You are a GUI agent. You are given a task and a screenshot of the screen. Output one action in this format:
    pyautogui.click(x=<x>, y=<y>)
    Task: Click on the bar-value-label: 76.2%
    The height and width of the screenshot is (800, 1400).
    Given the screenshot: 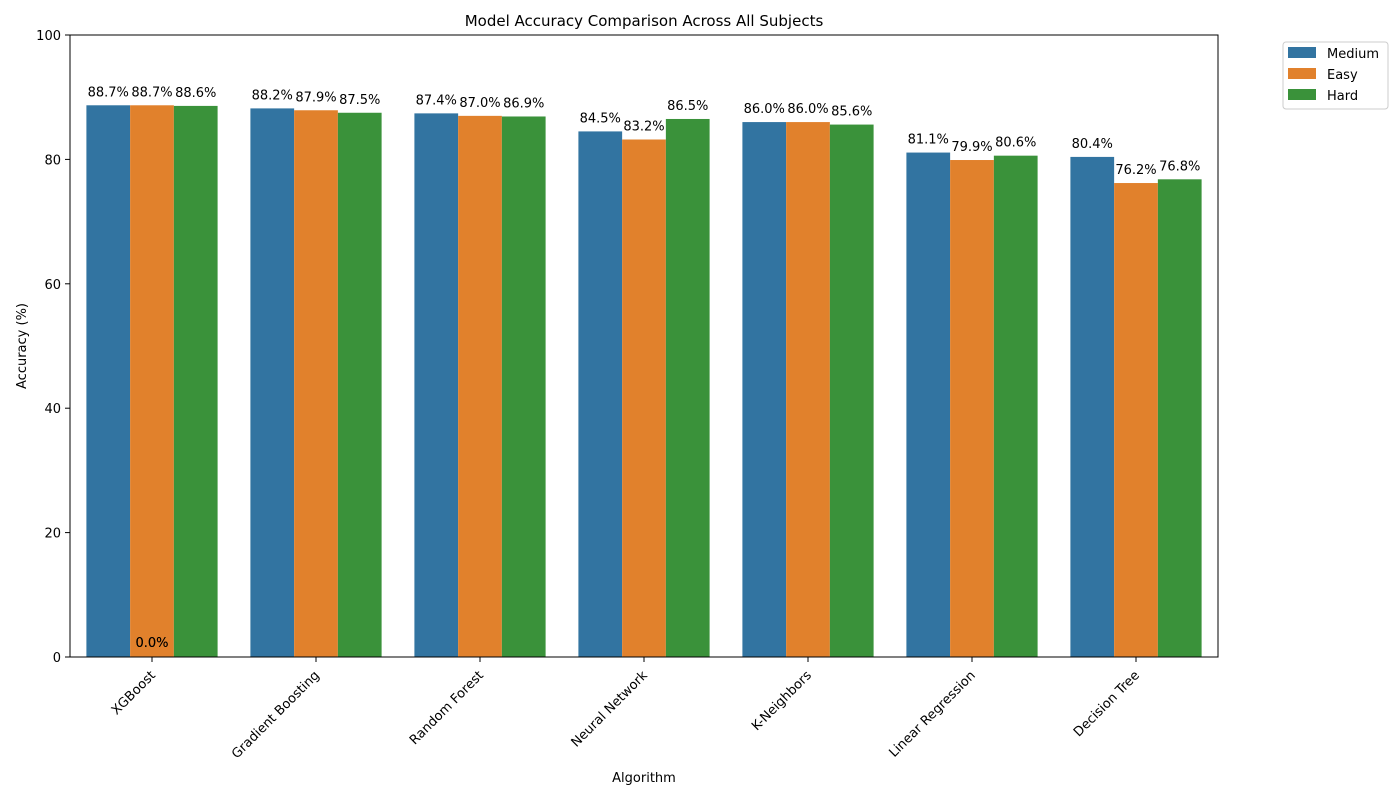 What is the action you would take?
    pyautogui.click(x=1135, y=170)
    